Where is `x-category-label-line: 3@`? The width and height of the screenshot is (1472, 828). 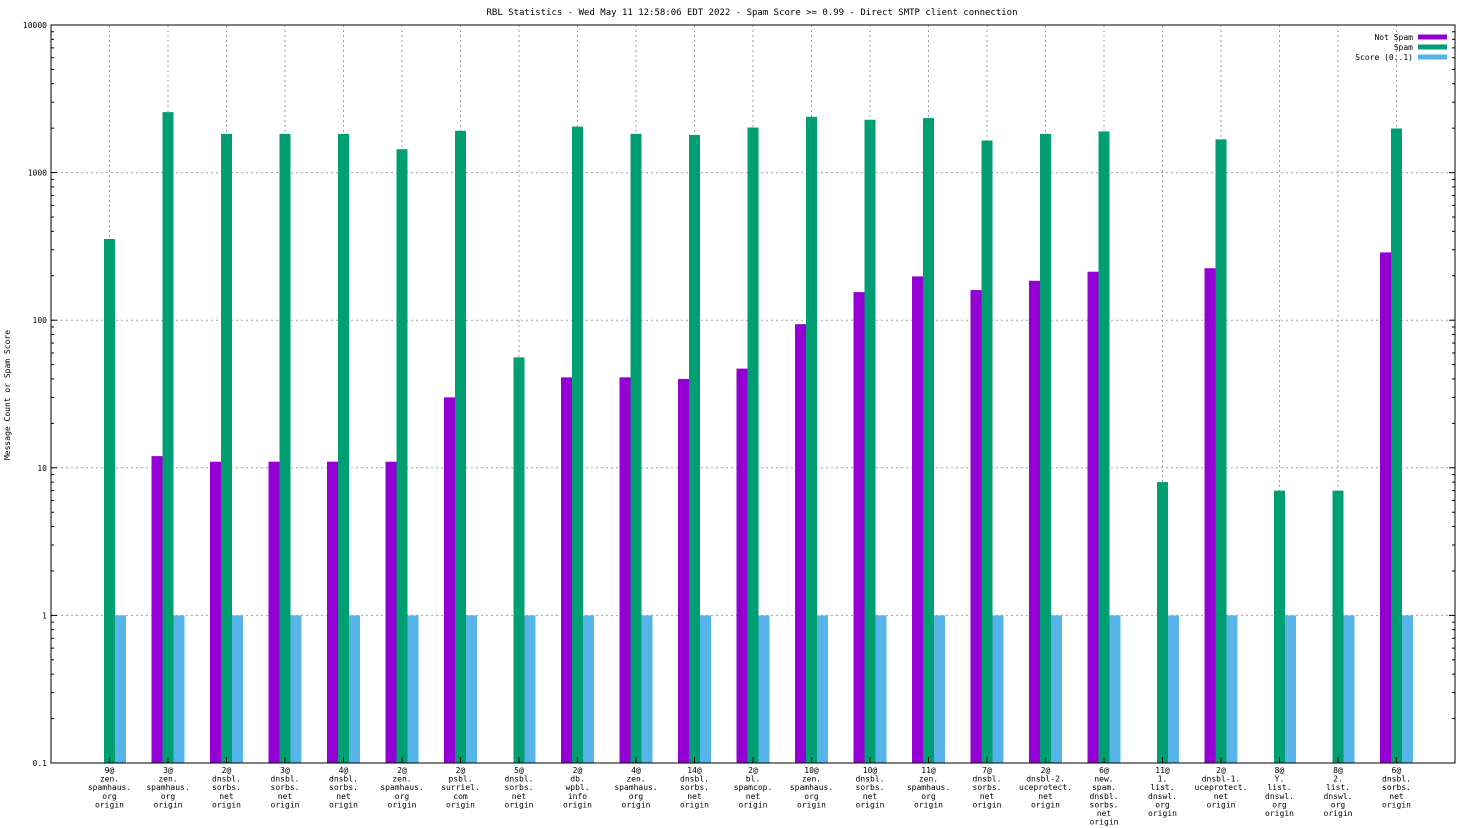 x-category-label-line: 3@ is located at coordinates (168, 770).